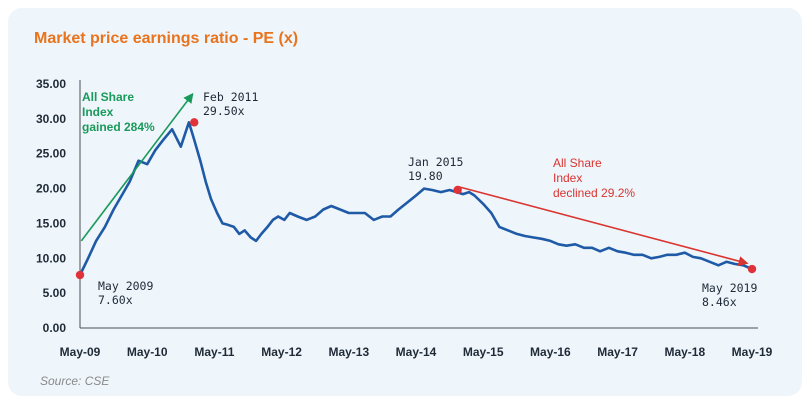 The height and width of the screenshot is (404, 810). Describe the element at coordinates (137, 167) in the screenshot. I see `gain-arrow` at that location.